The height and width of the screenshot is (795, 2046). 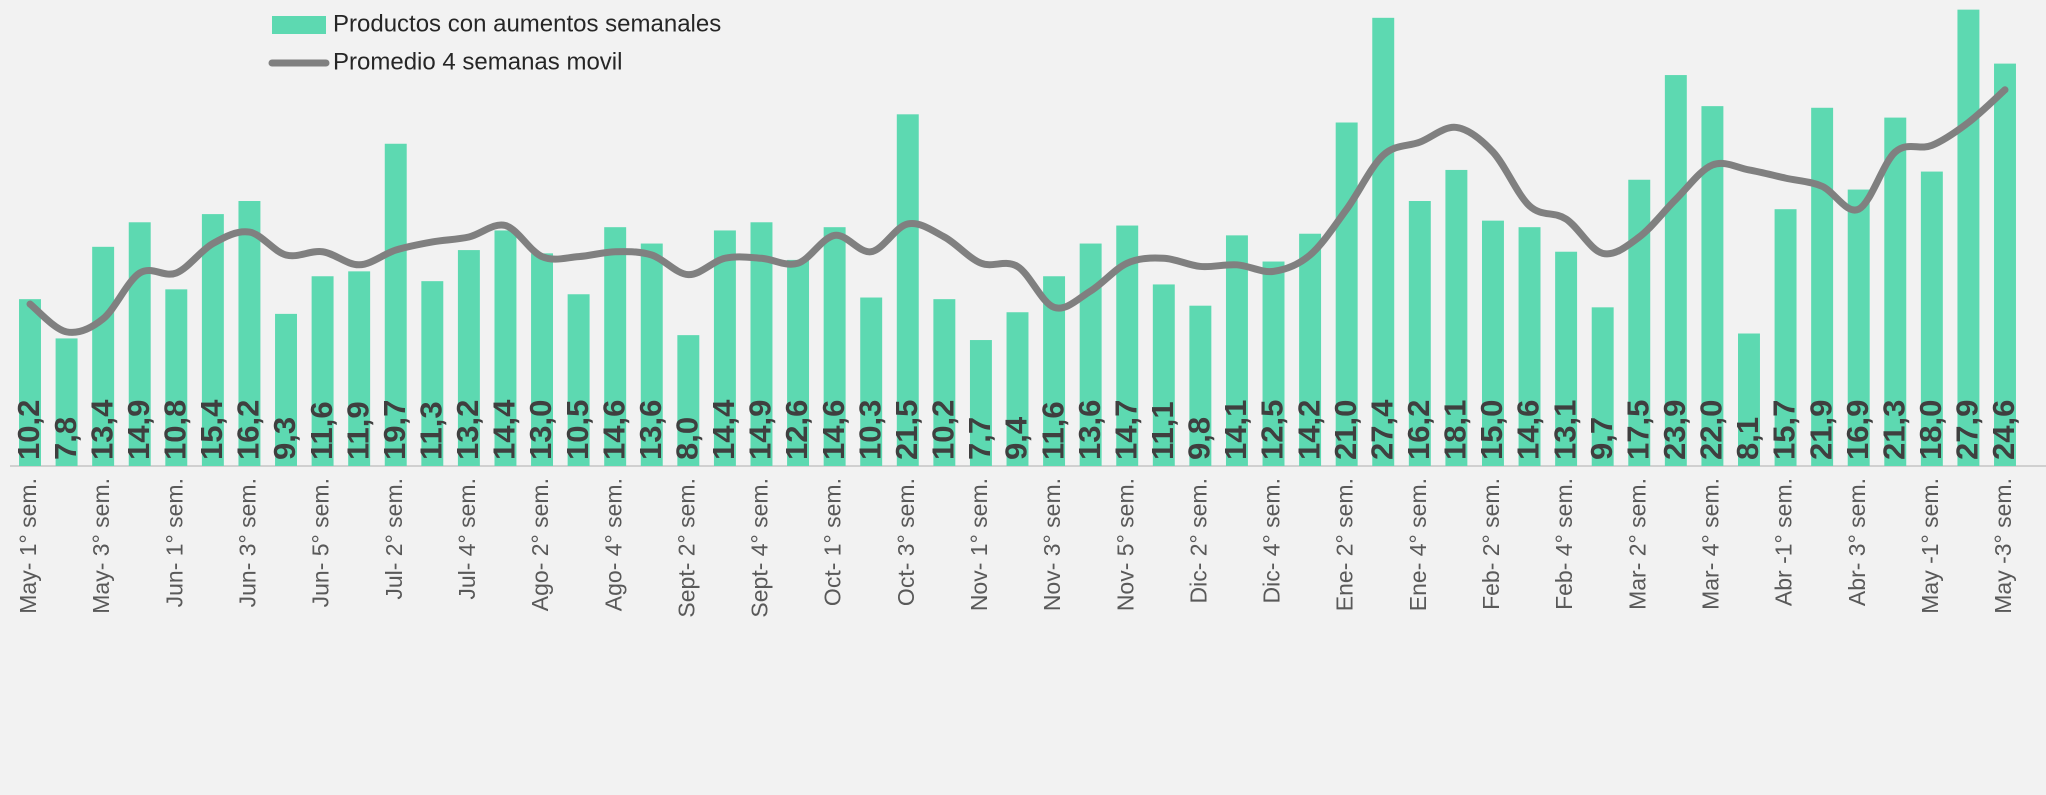 What do you see at coordinates (760, 548) in the screenshot?
I see `x-tick-label: Sept- 4° sem.` at bounding box center [760, 548].